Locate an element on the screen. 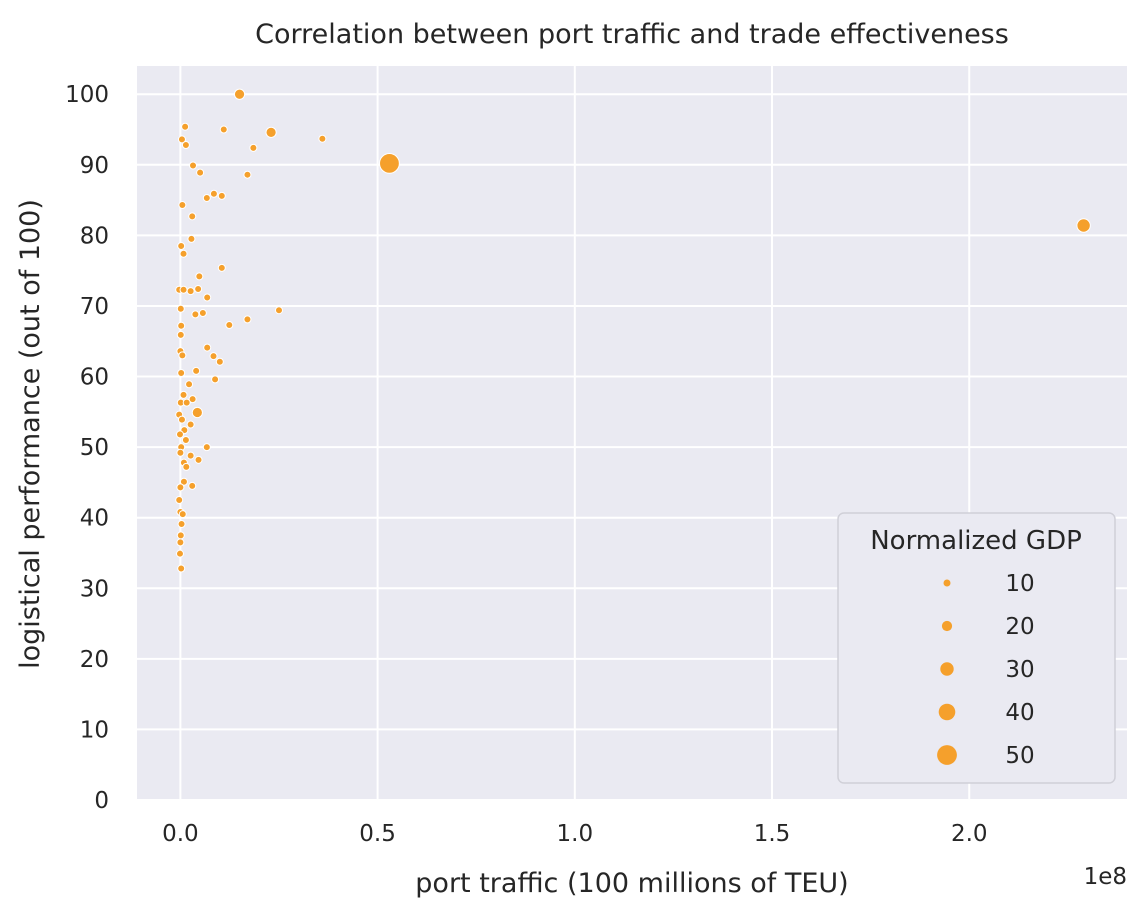 This screenshot has width=1144, height=910. x-tick-label: 1.0 is located at coordinates (575, 834).